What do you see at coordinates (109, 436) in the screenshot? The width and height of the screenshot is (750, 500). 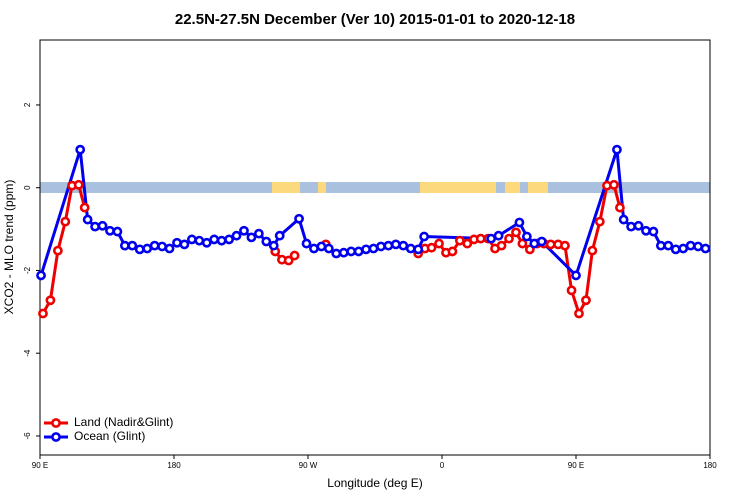 I see `legend-label: Ocean (Glint)` at bounding box center [109, 436].